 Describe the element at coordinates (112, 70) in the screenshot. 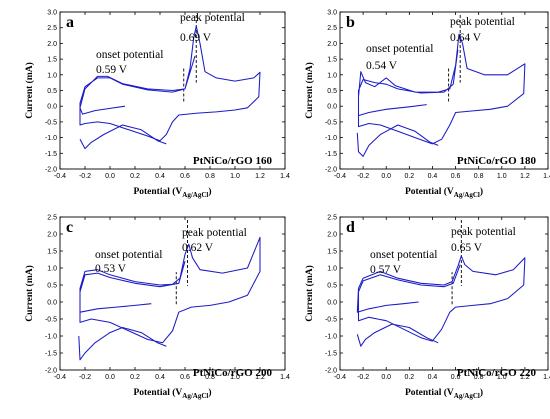

I see `onset-value: 0.59 V` at that location.